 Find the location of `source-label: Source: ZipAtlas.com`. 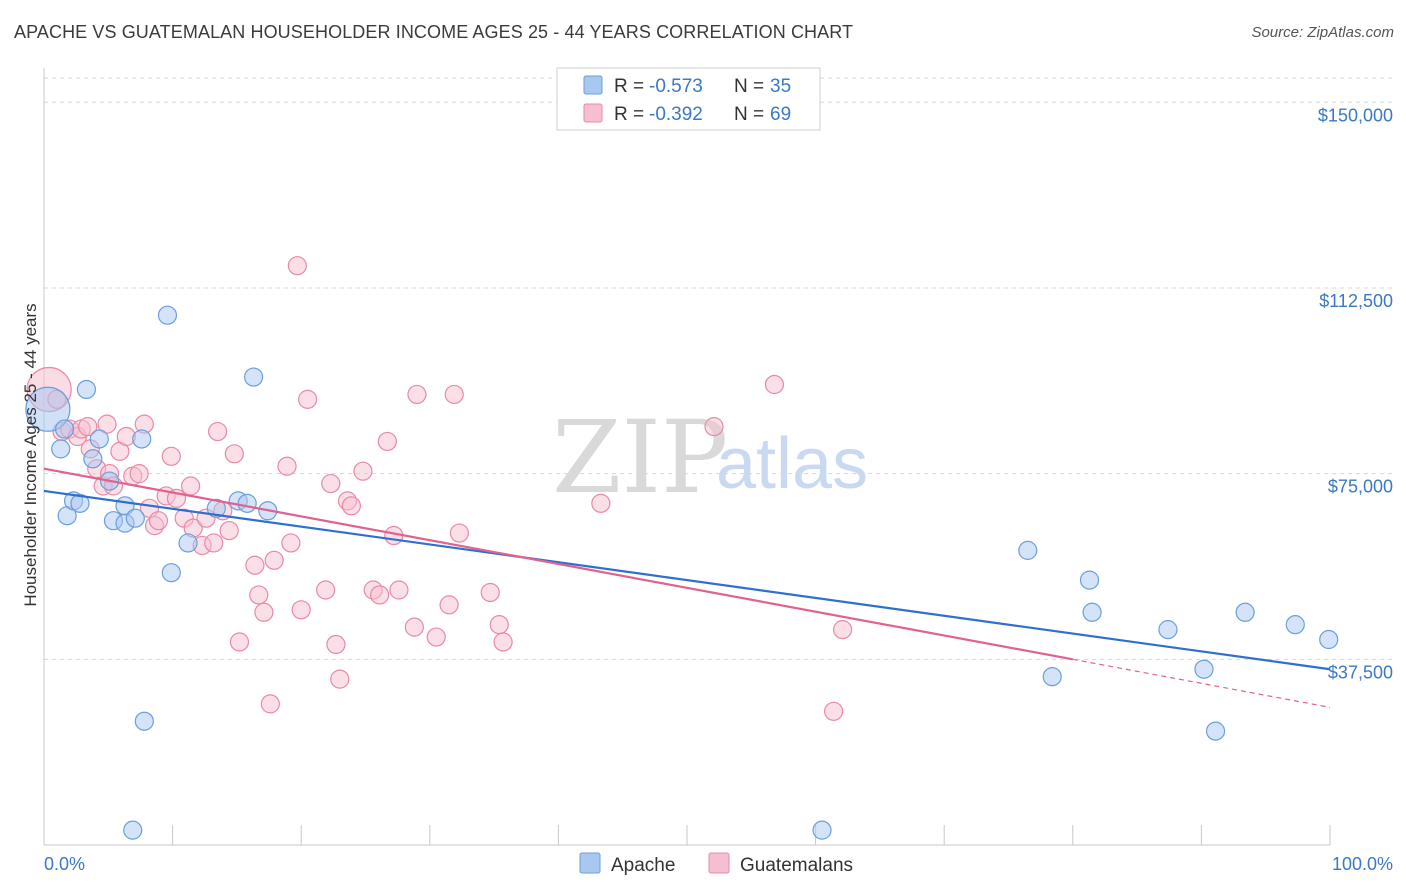

source-label: Source: ZipAtlas.com is located at coordinates (1322, 32).